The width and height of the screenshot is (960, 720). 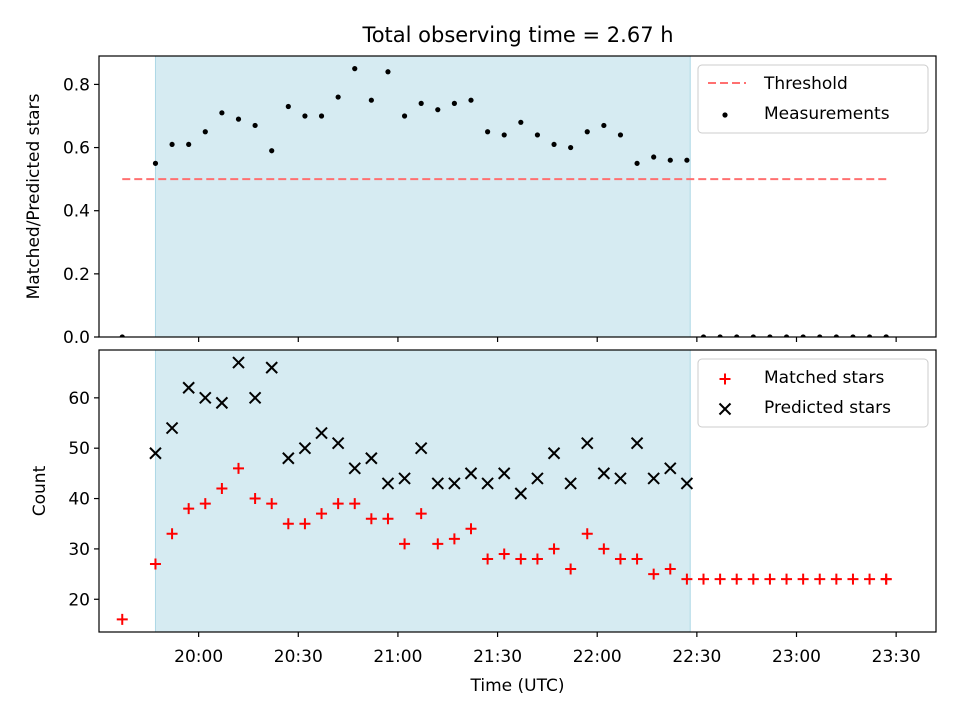 I want to click on x-tick-label: 20:30, so click(x=298, y=657).